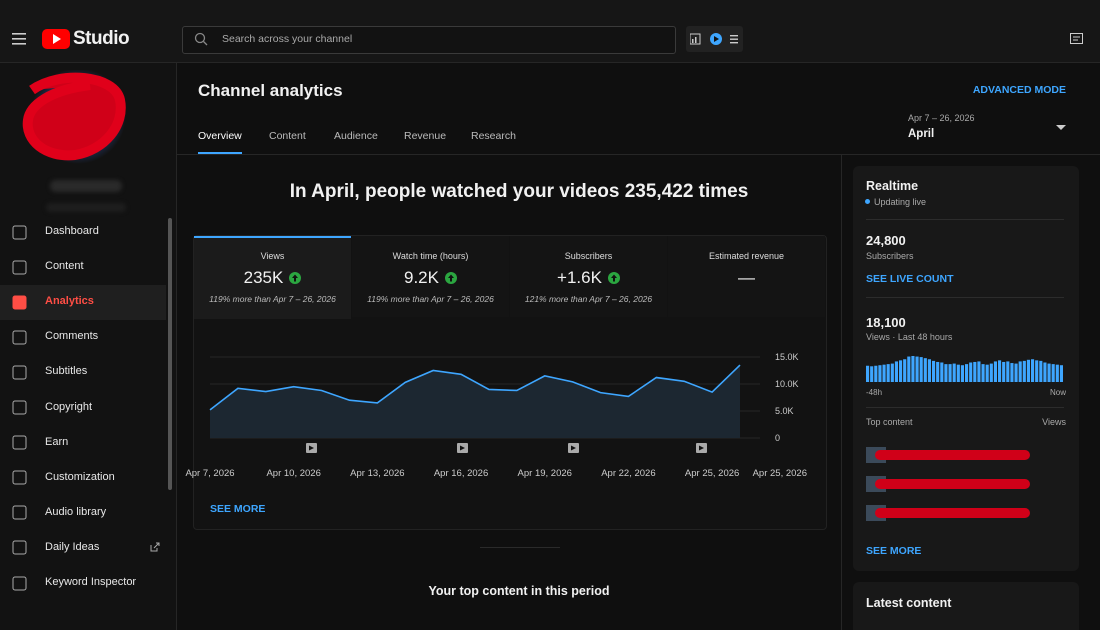 This screenshot has height=630, width=1100. What do you see at coordinates (270, 90) in the screenshot?
I see `page-title: Channel analytics` at bounding box center [270, 90].